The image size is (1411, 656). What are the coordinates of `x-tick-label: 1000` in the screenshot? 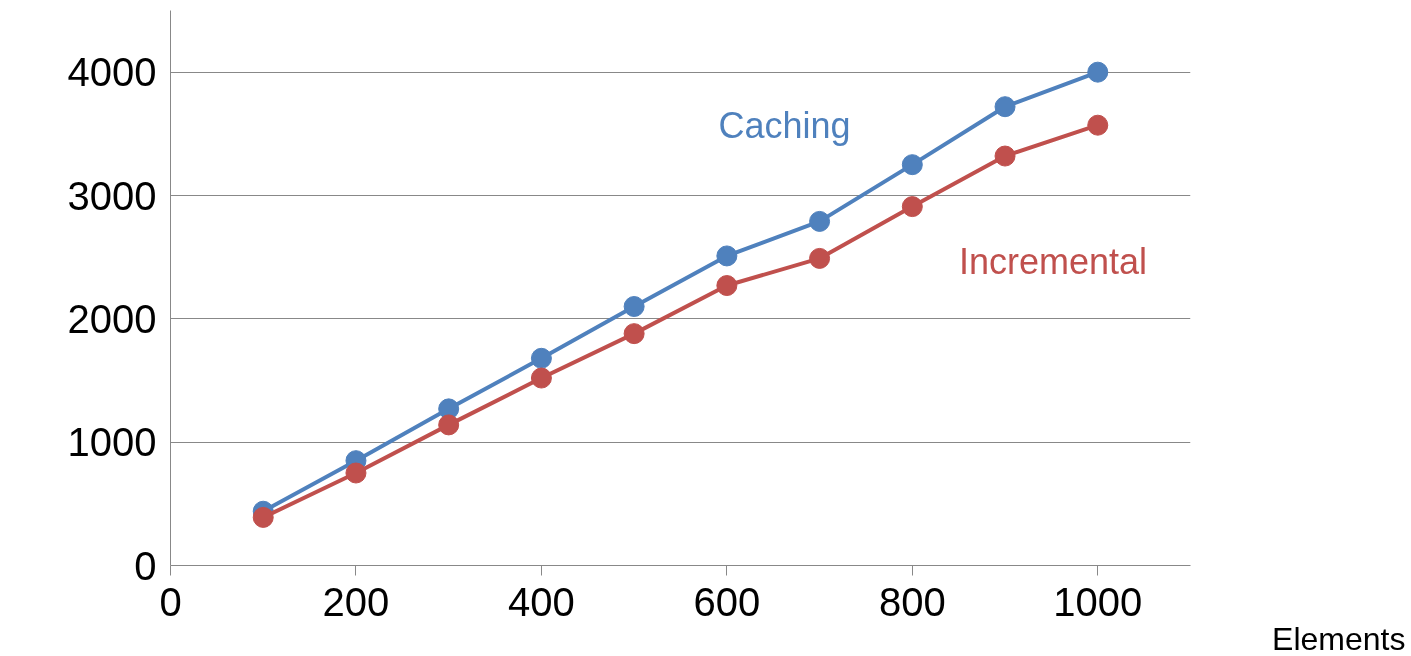 It's located at (1098, 601).